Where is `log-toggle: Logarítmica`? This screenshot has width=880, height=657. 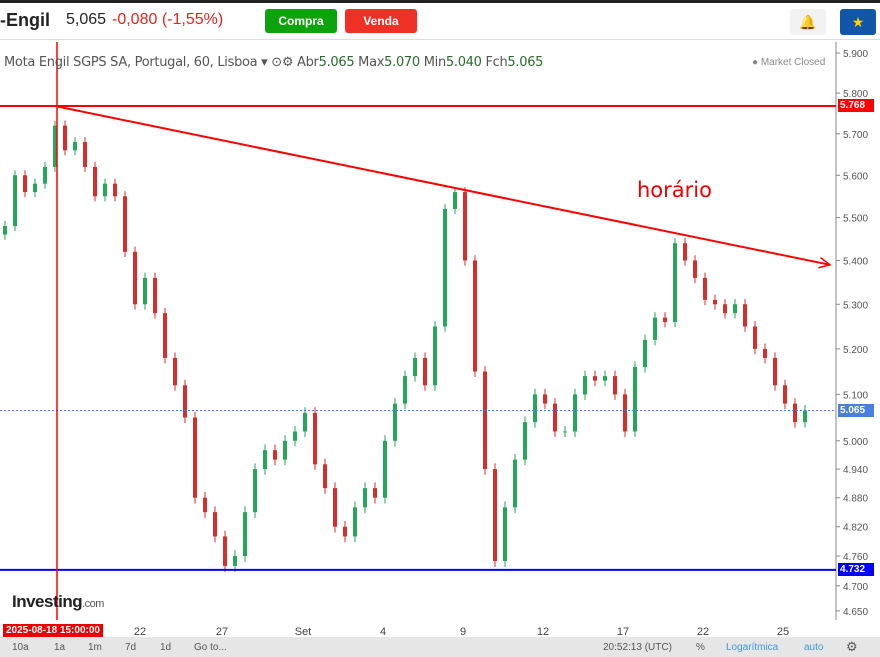 log-toggle: Logarítmica is located at coordinates (752, 647).